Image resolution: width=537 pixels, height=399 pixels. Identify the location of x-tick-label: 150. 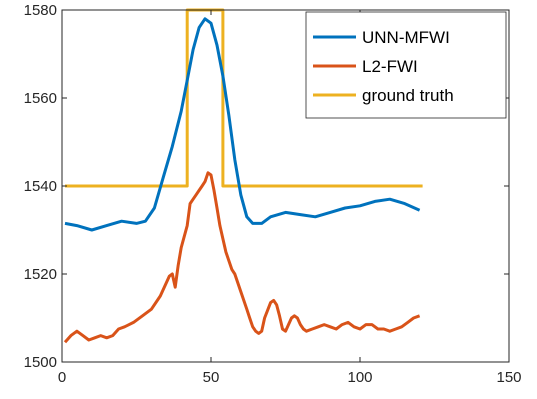
(508, 377).